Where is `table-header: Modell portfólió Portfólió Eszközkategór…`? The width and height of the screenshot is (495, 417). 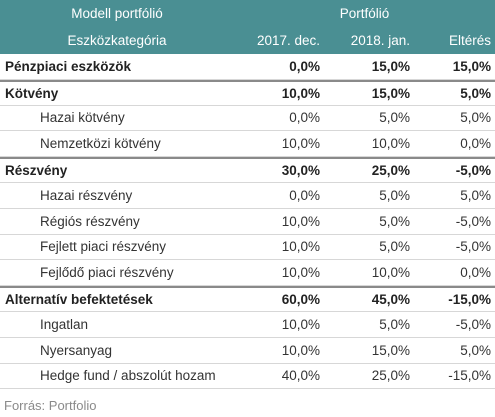
table-header: Modell portfólió Portfólió Eszközkategór… is located at coordinates (247, 27).